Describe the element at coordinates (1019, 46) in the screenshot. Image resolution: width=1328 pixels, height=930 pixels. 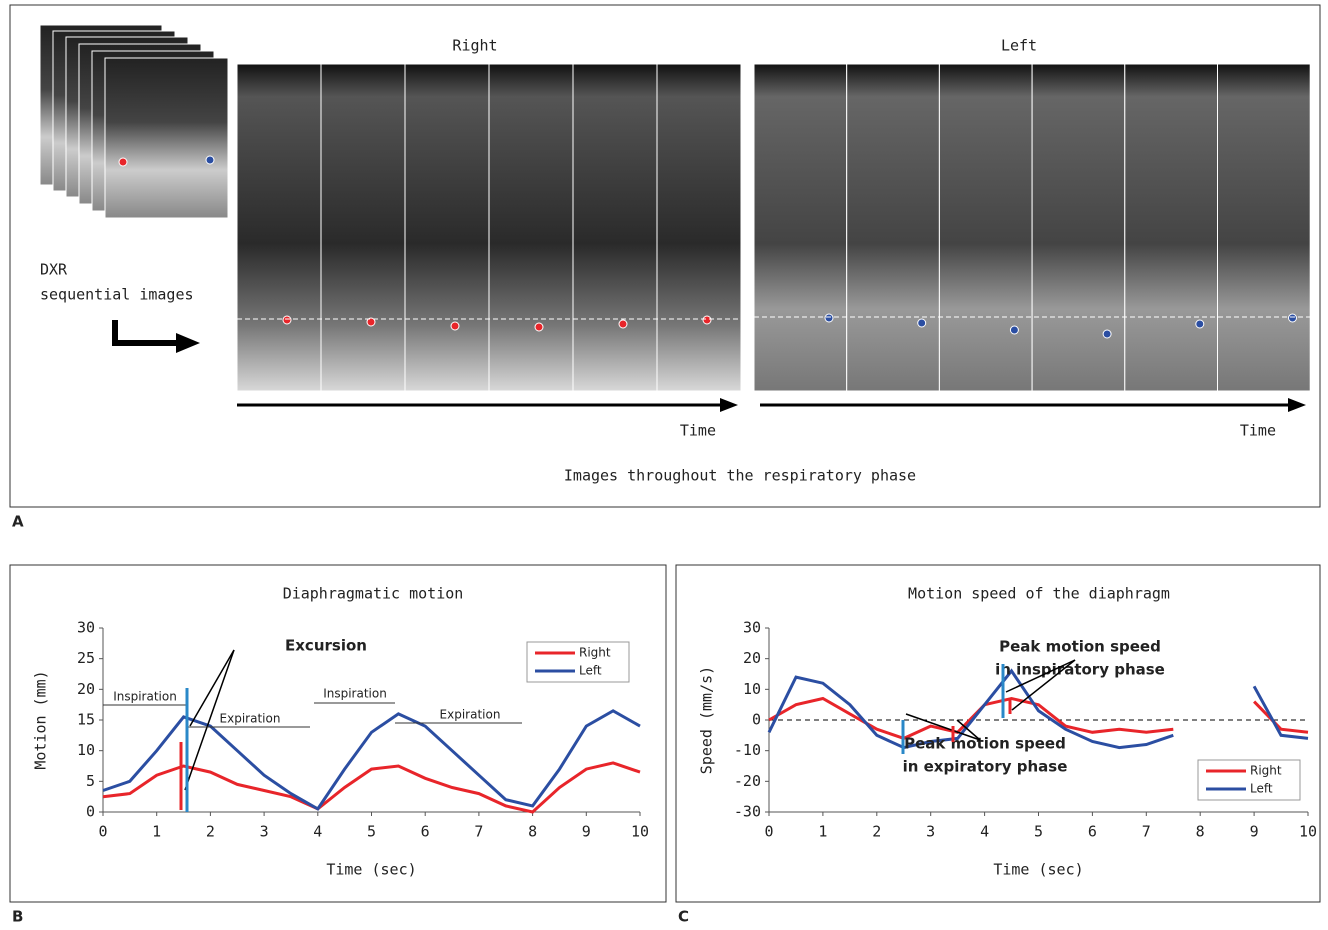
I see `left-label: Left` at that location.